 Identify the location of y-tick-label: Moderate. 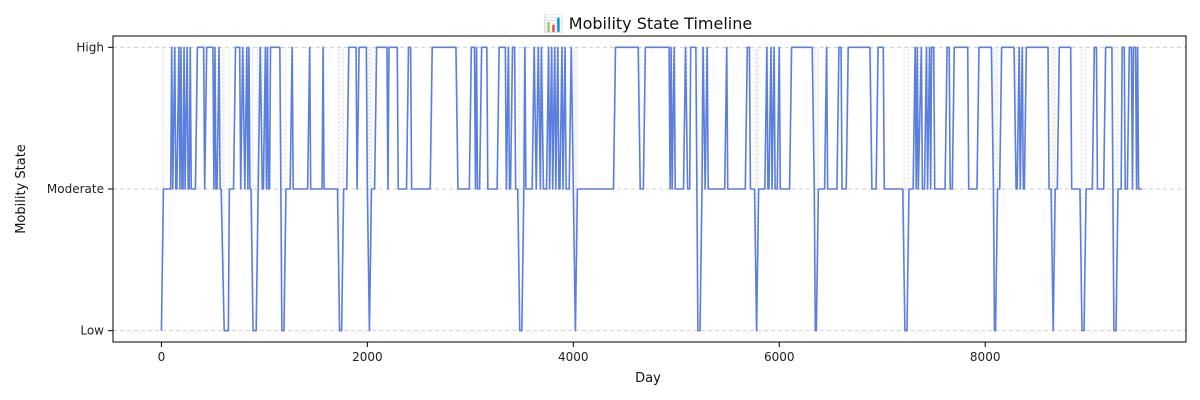
(75, 189).